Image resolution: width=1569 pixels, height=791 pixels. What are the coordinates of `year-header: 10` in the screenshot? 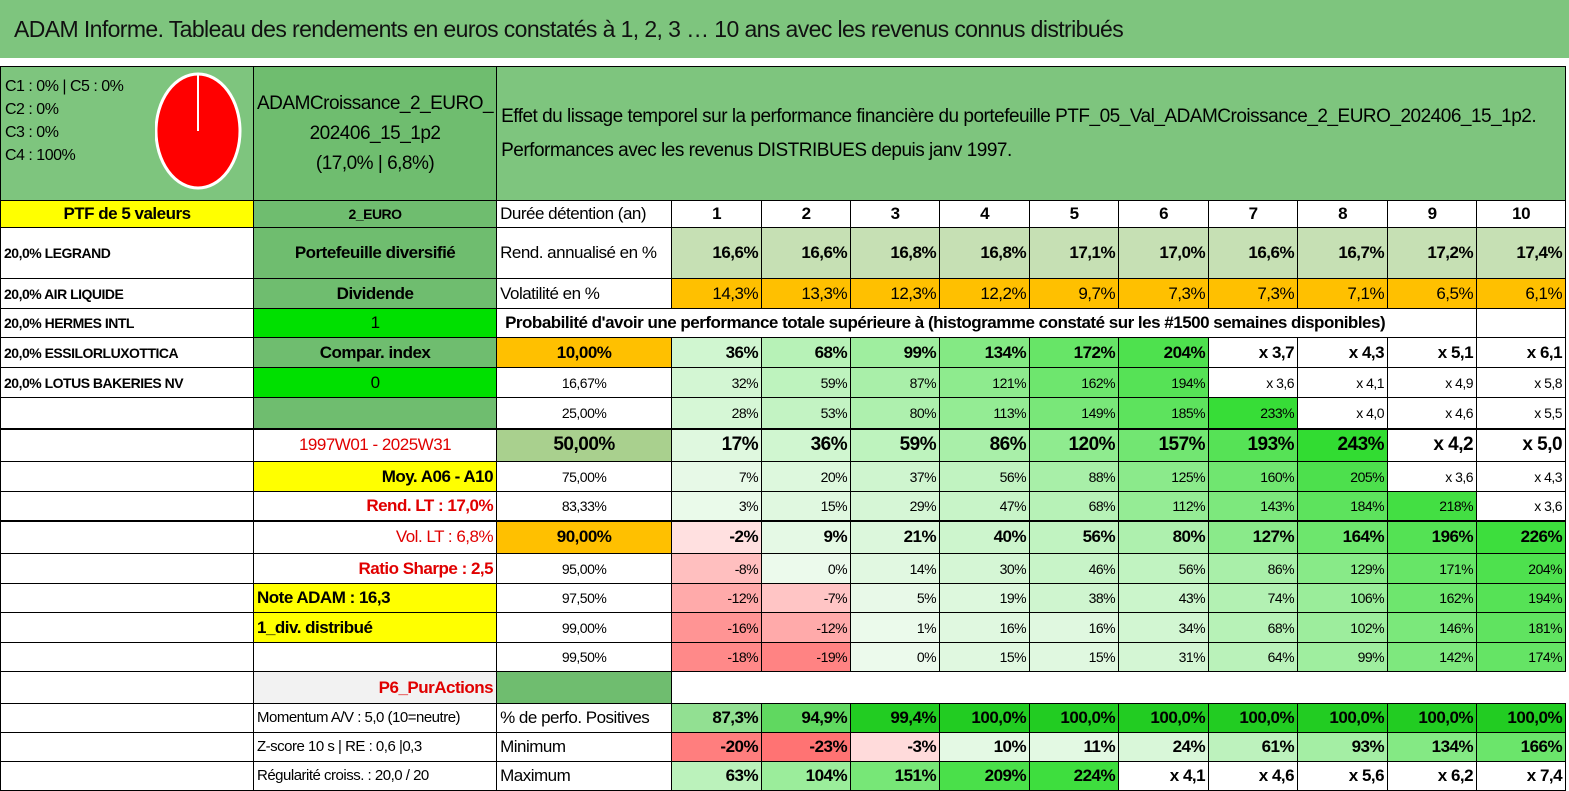 It's located at (1521, 214).